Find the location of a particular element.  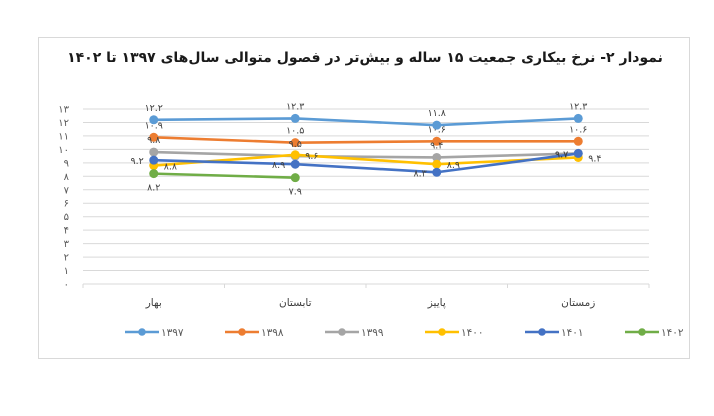

data-label: ۱۰.۹ is located at coordinates (154, 125).